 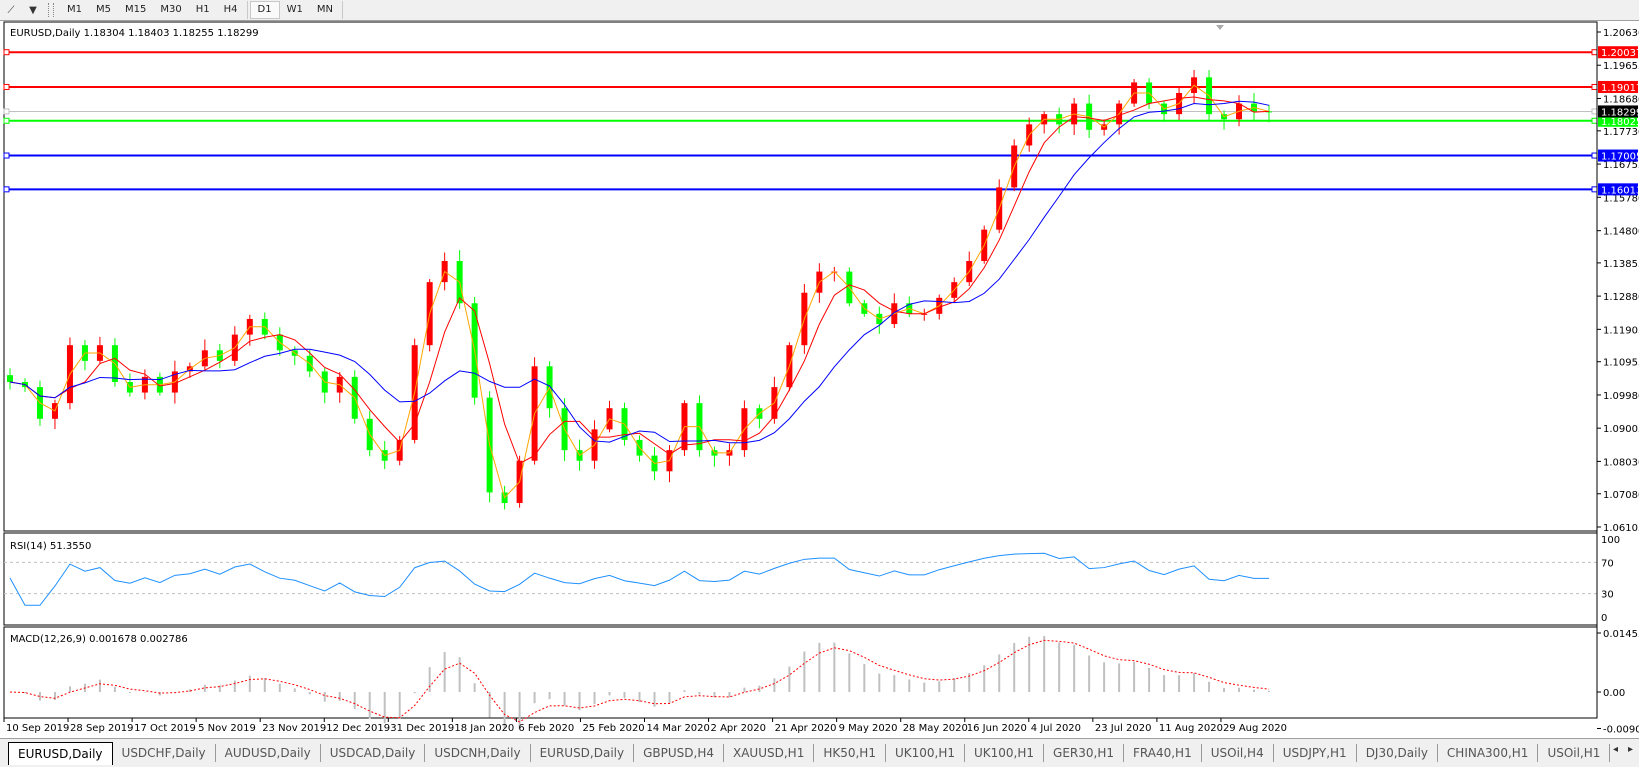 I want to click on x-tick-label: 2 Apr 2020, so click(x=738, y=728).